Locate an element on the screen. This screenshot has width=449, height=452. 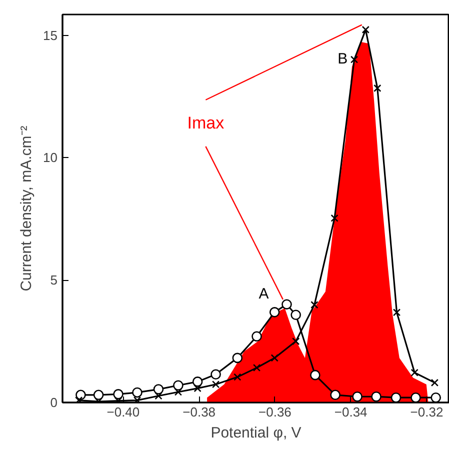
annotation: Imax is located at coordinates (206, 123).